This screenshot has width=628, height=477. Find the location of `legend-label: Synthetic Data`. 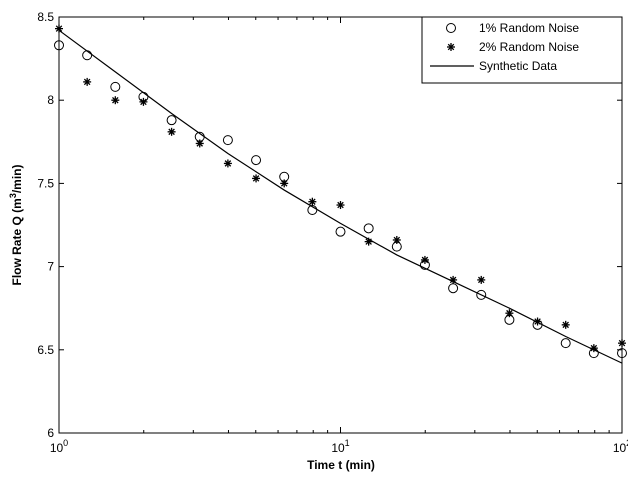

legend-label: Synthetic Data is located at coordinates (518, 66).